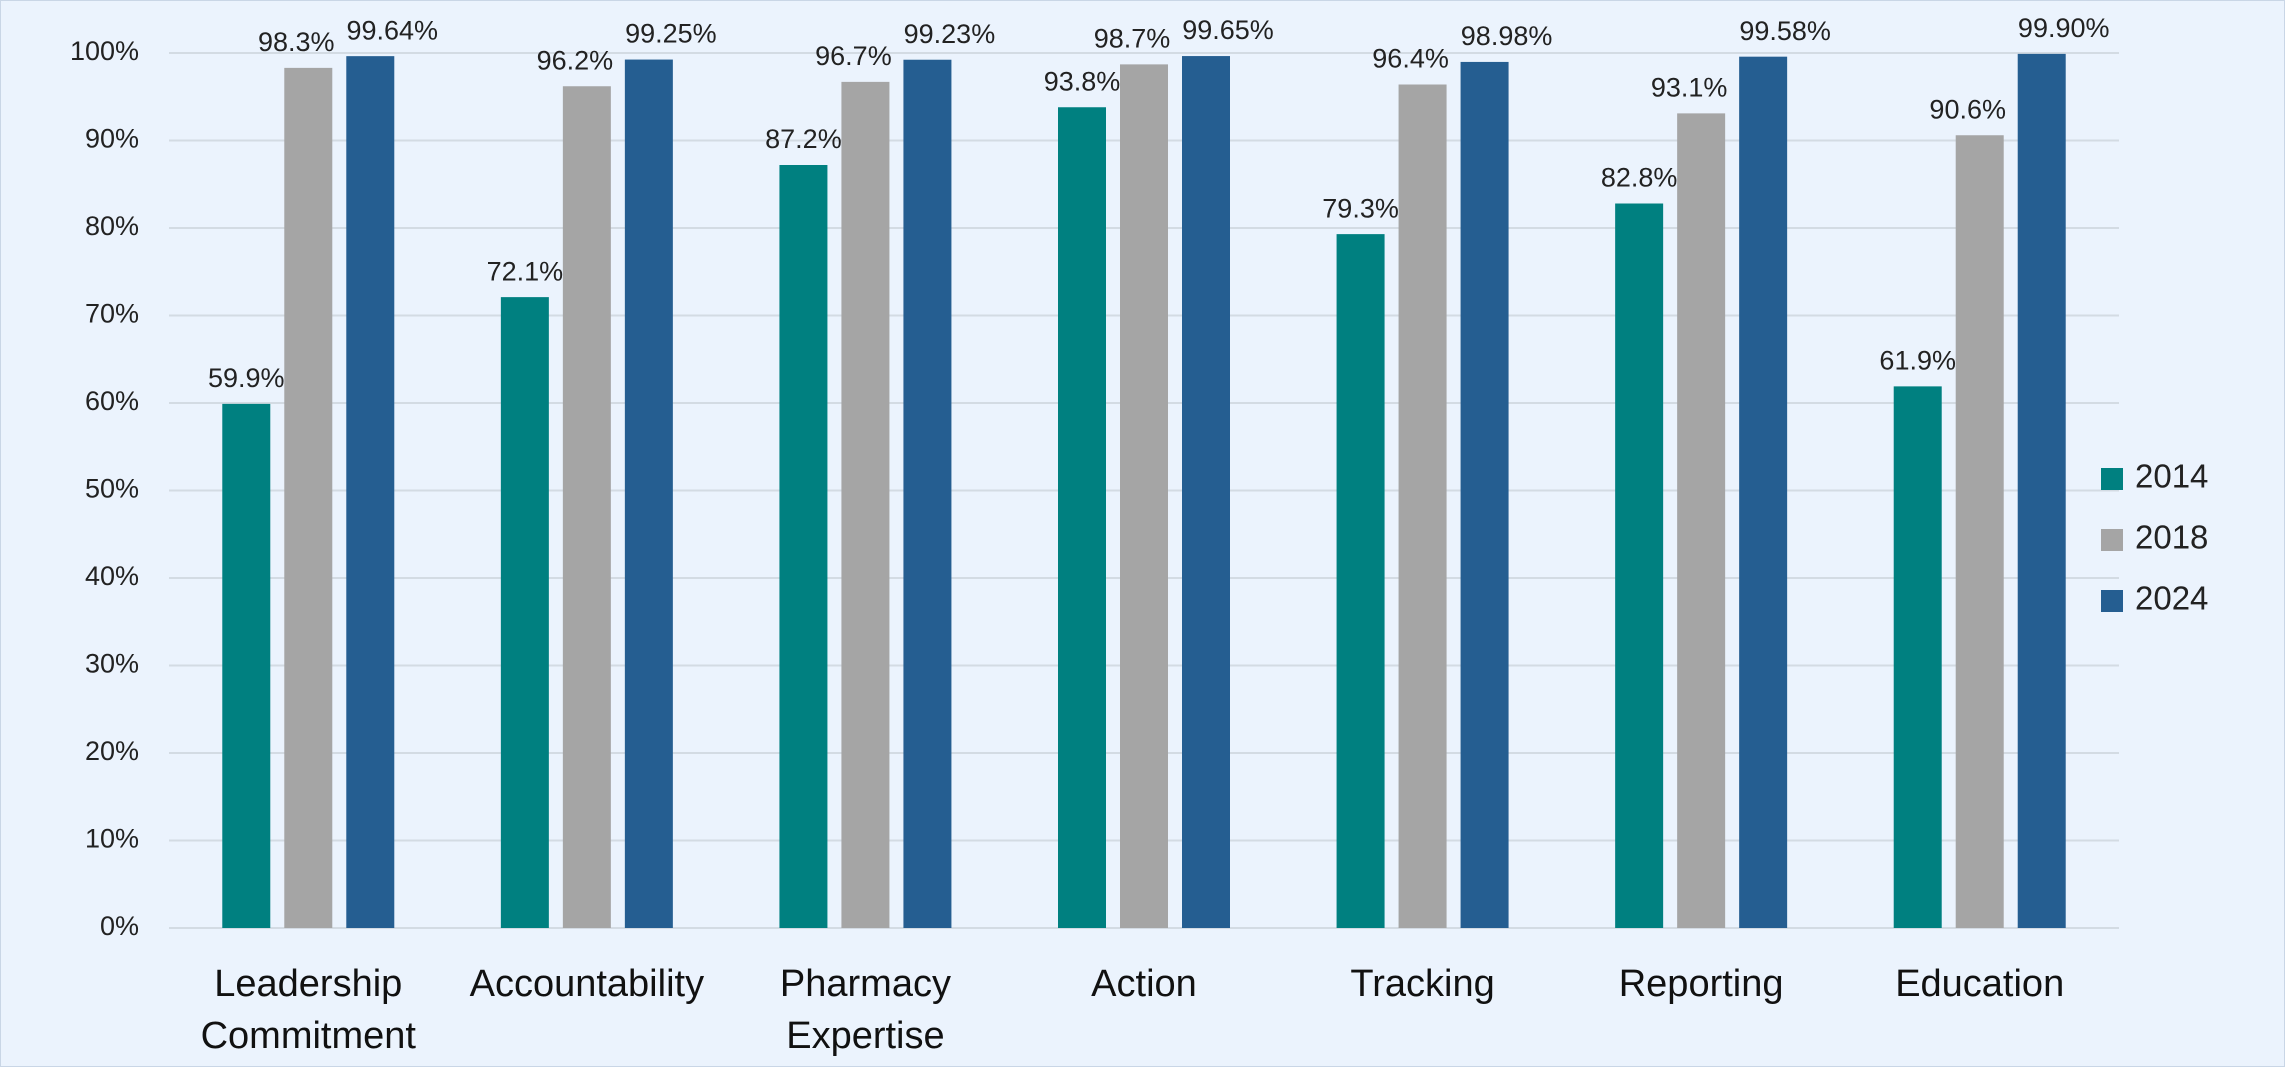  I want to click on y-tick-label: 100%, so click(104, 51).